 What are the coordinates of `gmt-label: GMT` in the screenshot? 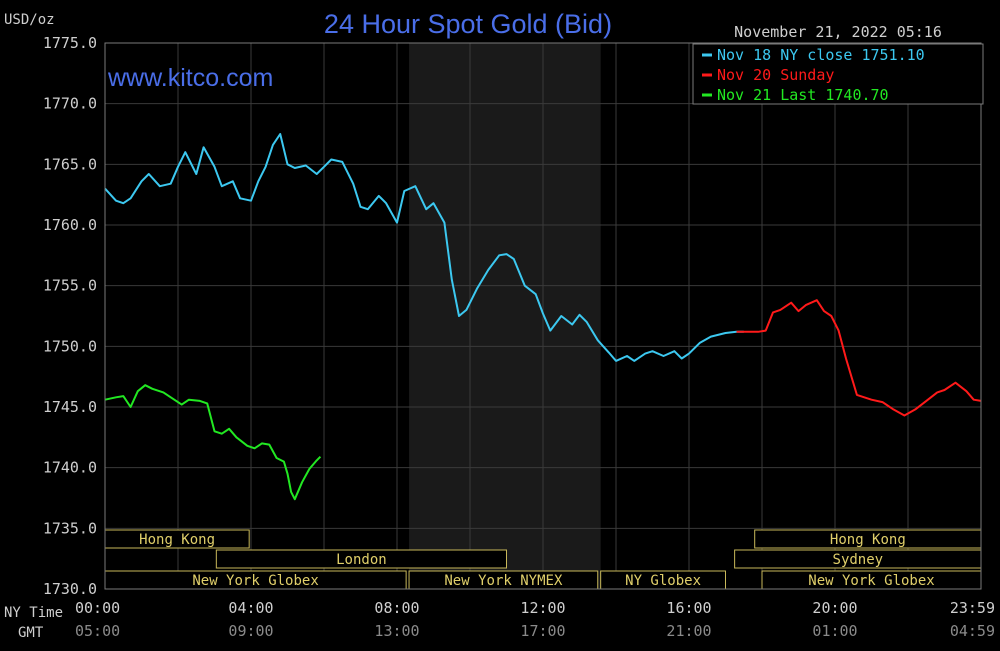 It's located at (31, 633).